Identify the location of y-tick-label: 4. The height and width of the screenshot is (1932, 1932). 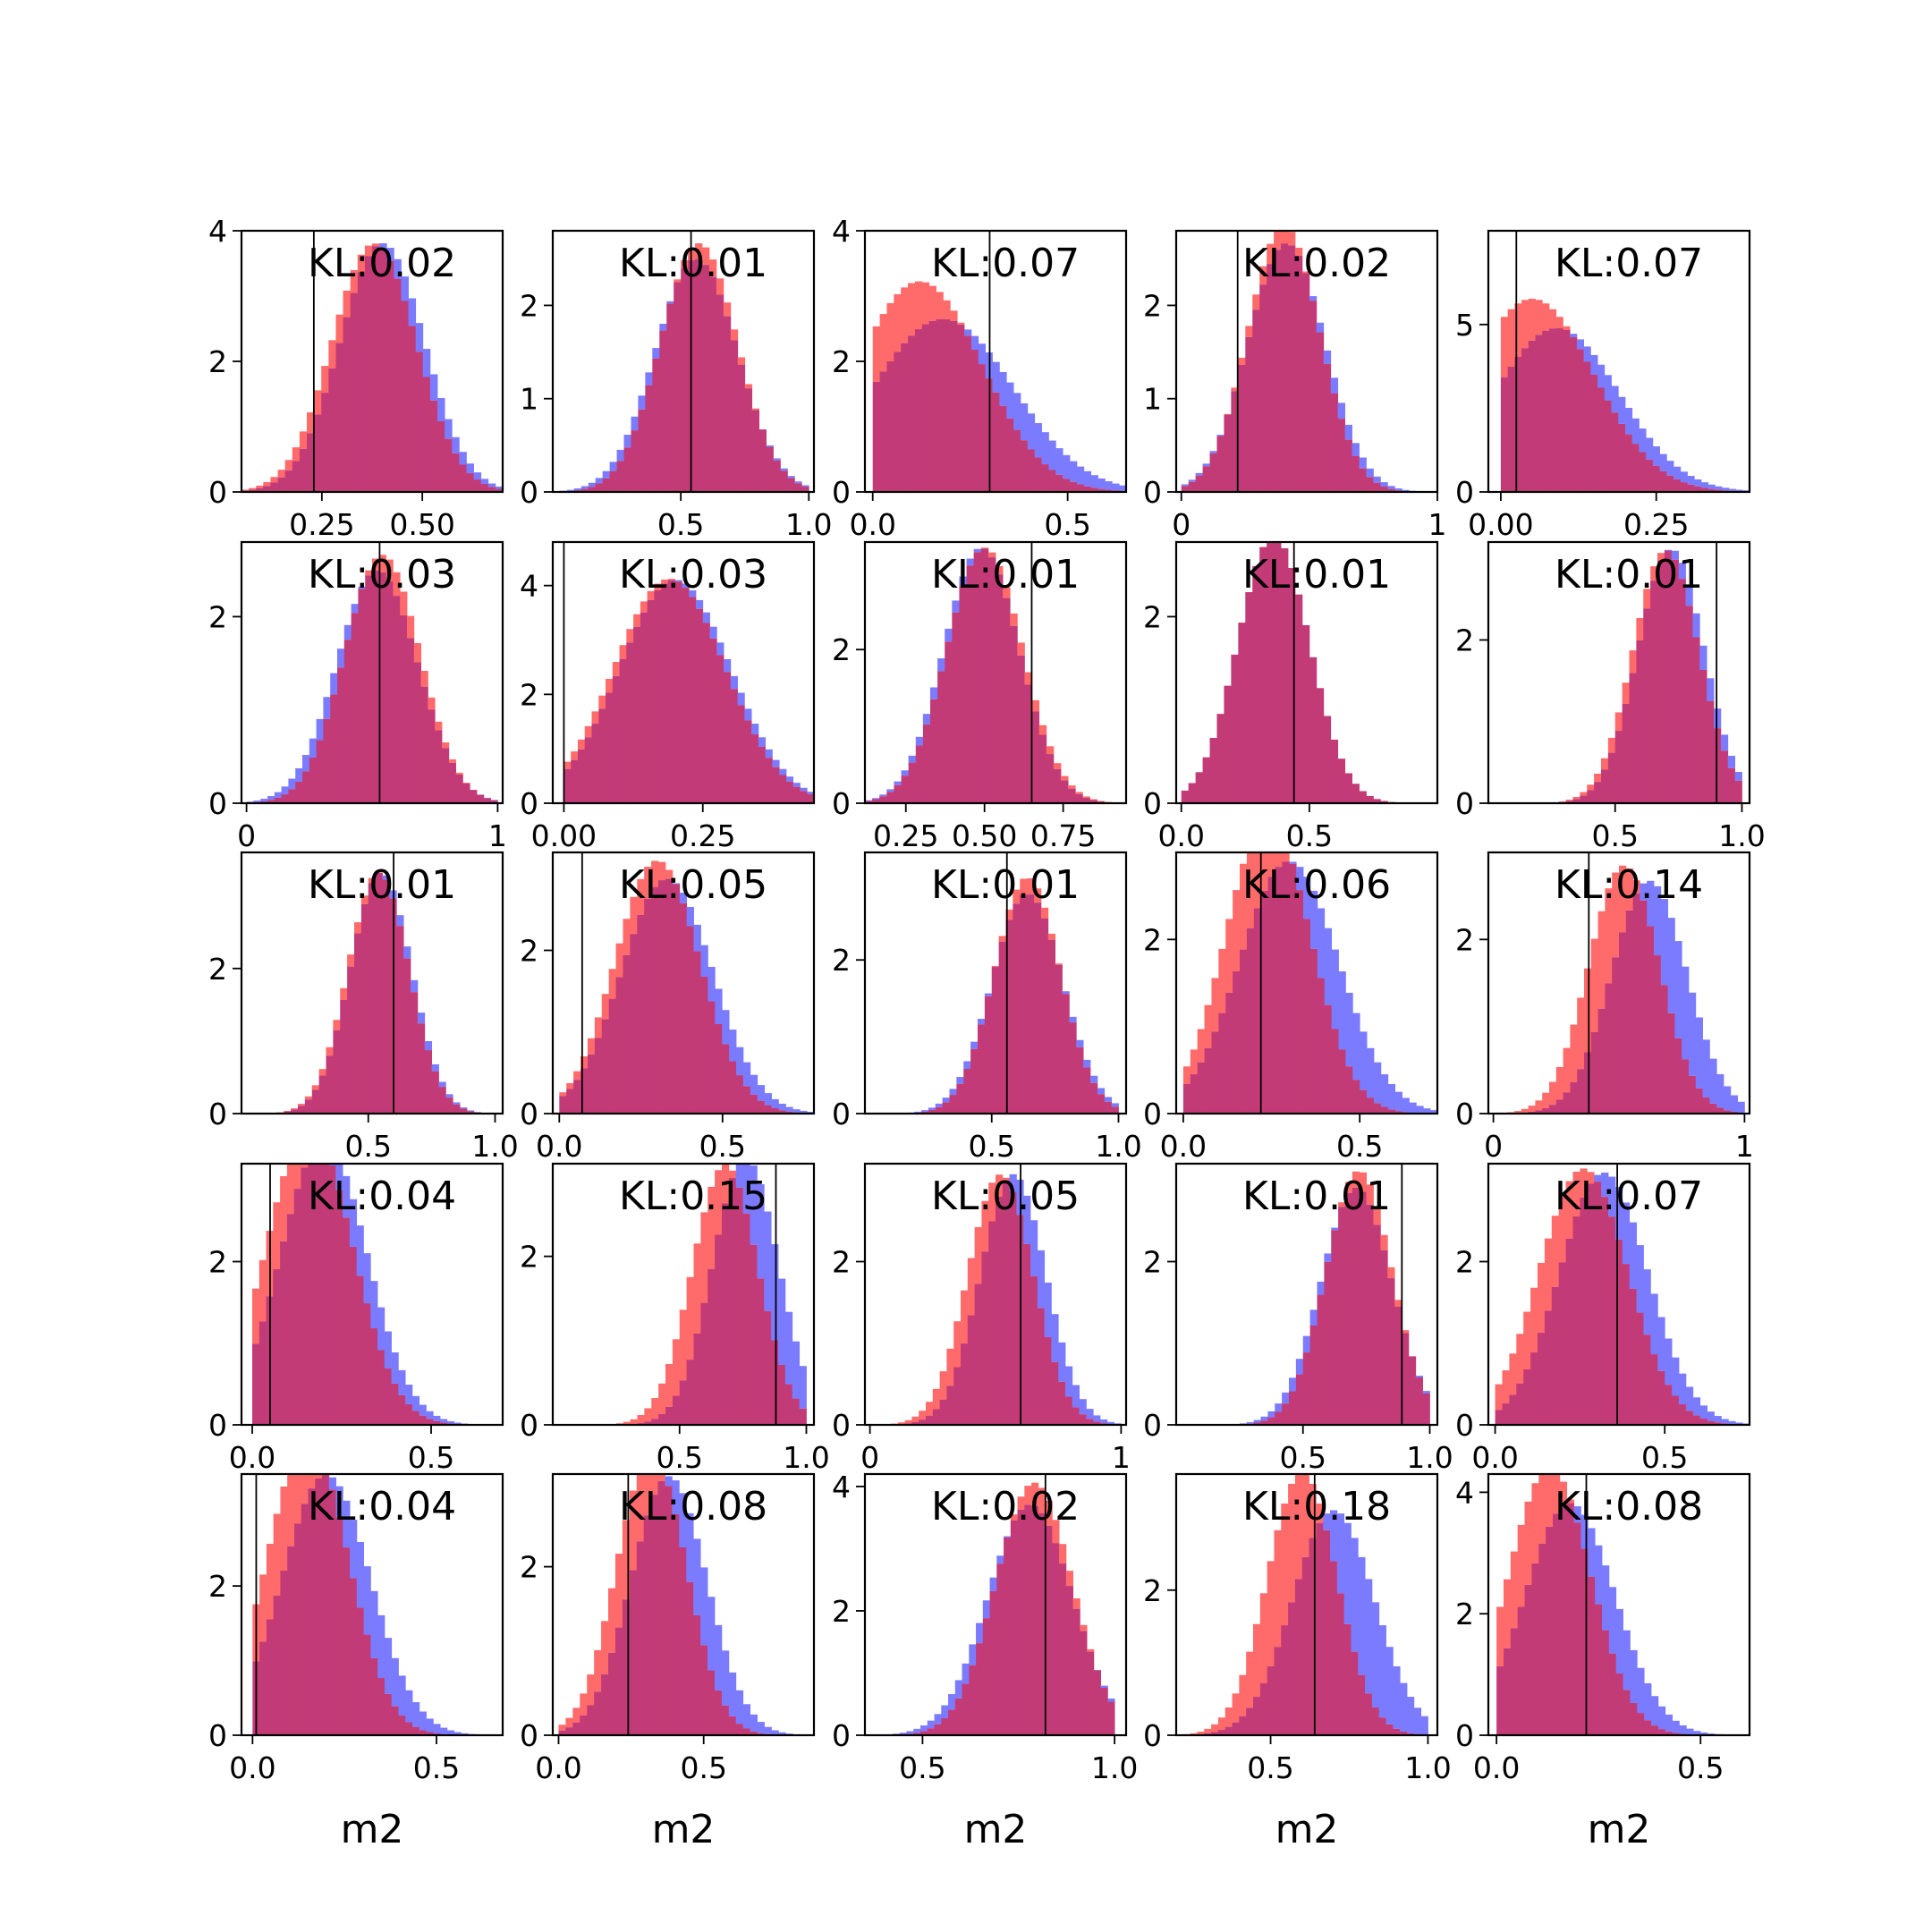
(1464, 1492).